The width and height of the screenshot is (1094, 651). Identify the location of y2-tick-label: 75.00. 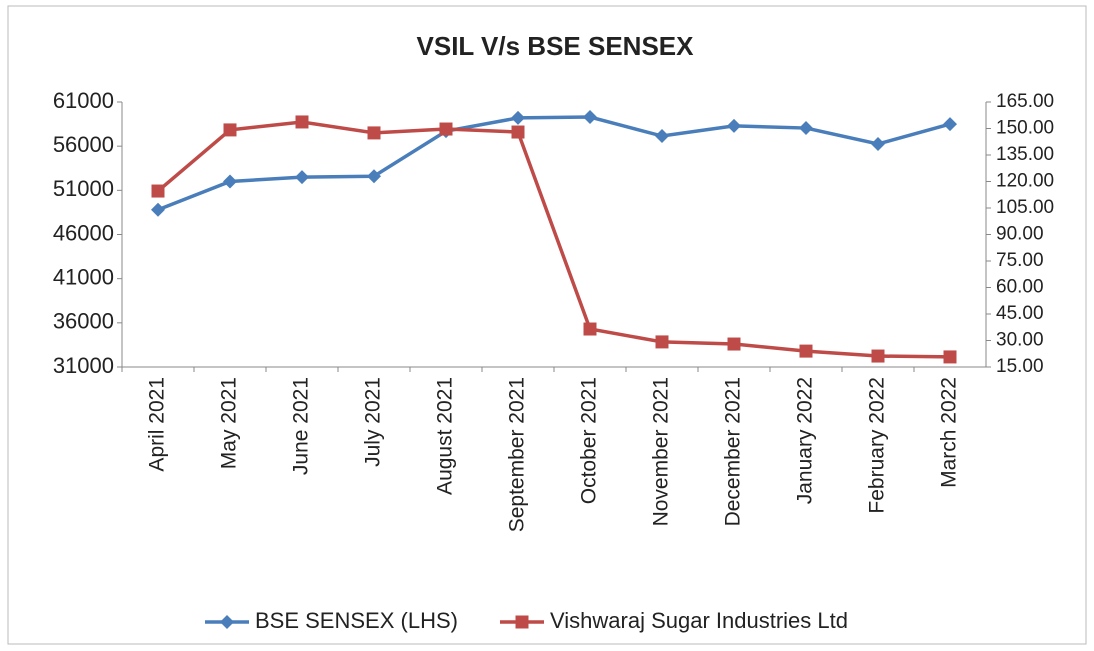
(1020, 260).